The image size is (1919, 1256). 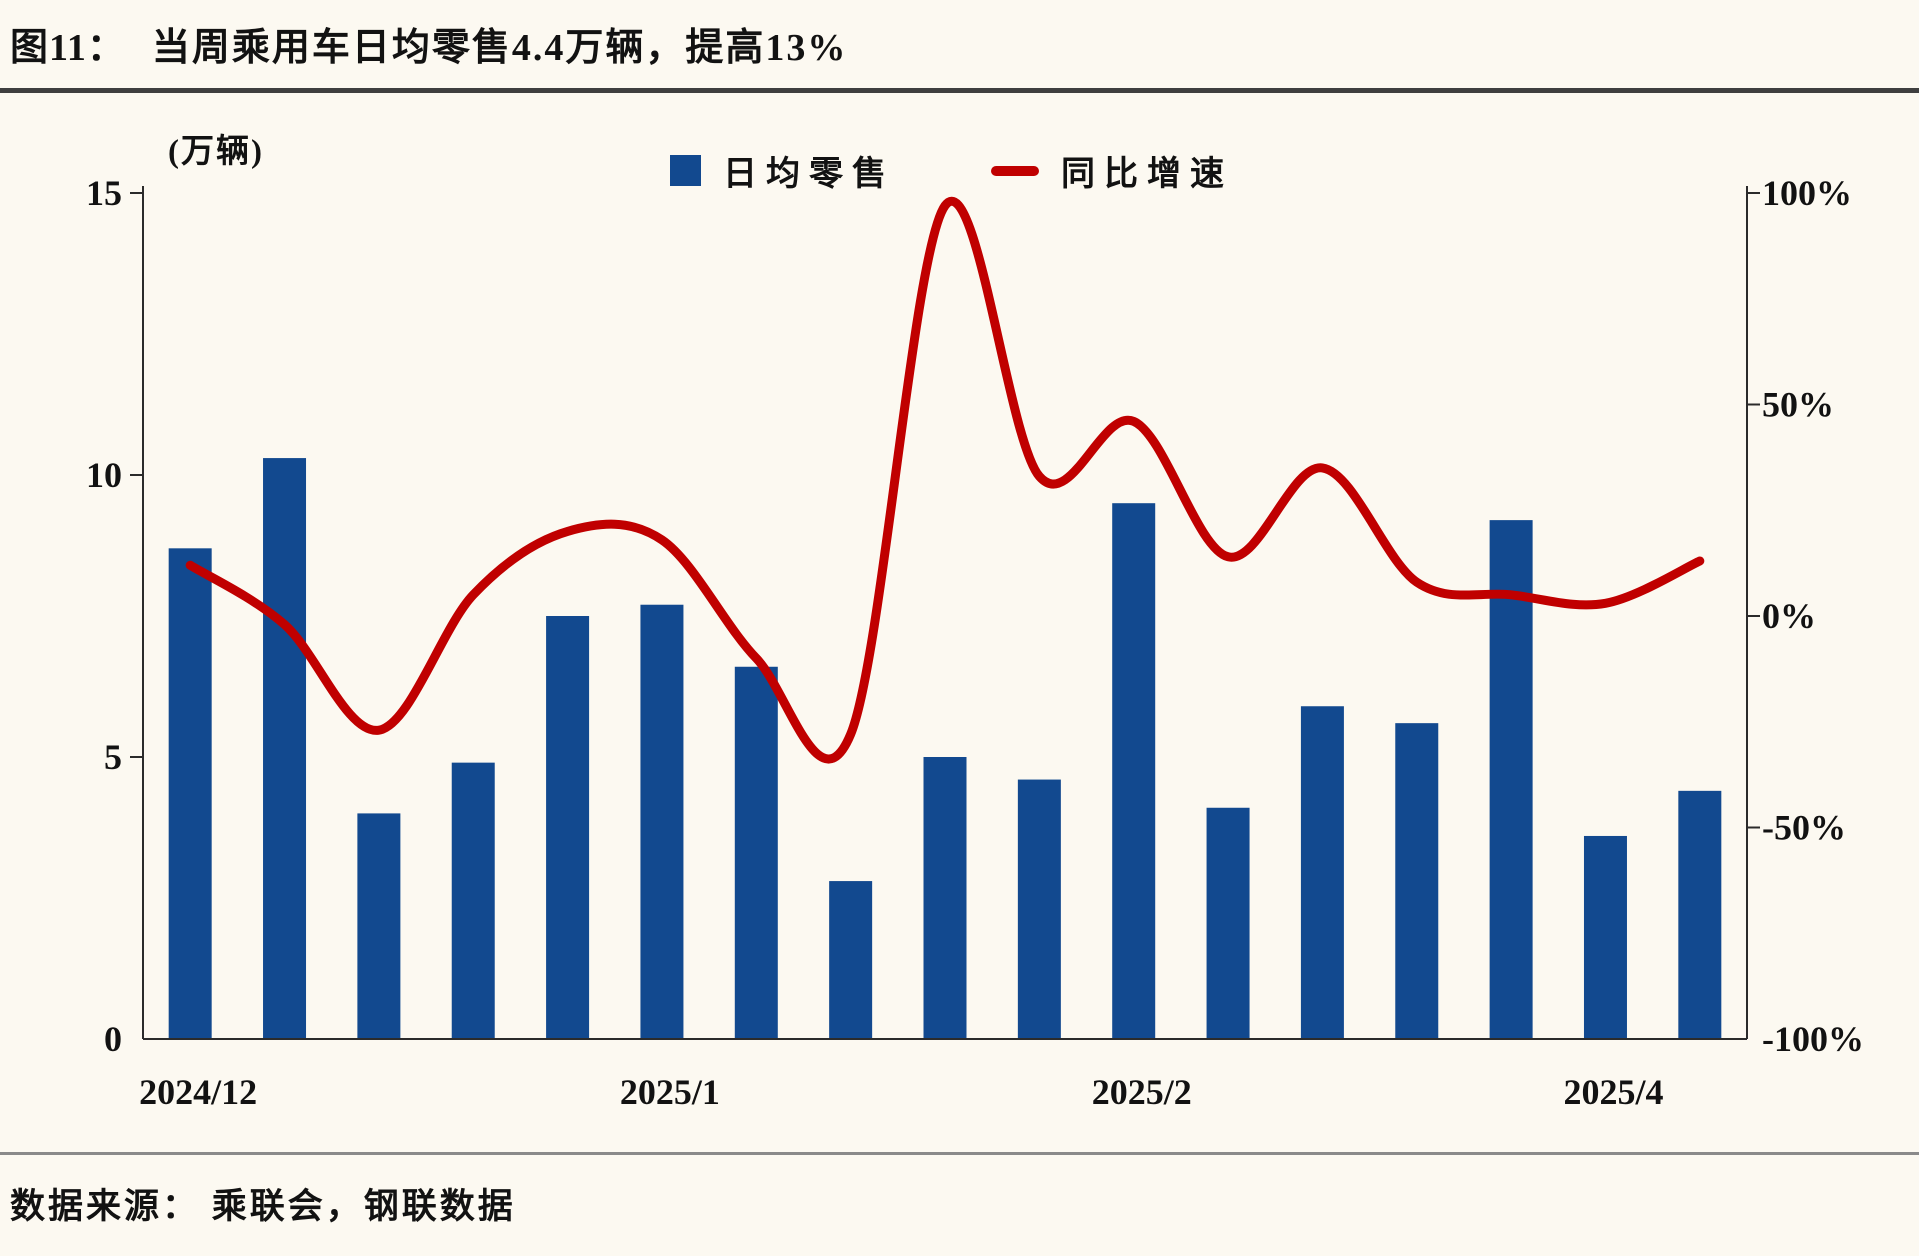 What do you see at coordinates (1807, 193) in the screenshot?
I see `y-axis-right-tick-label: 100%` at bounding box center [1807, 193].